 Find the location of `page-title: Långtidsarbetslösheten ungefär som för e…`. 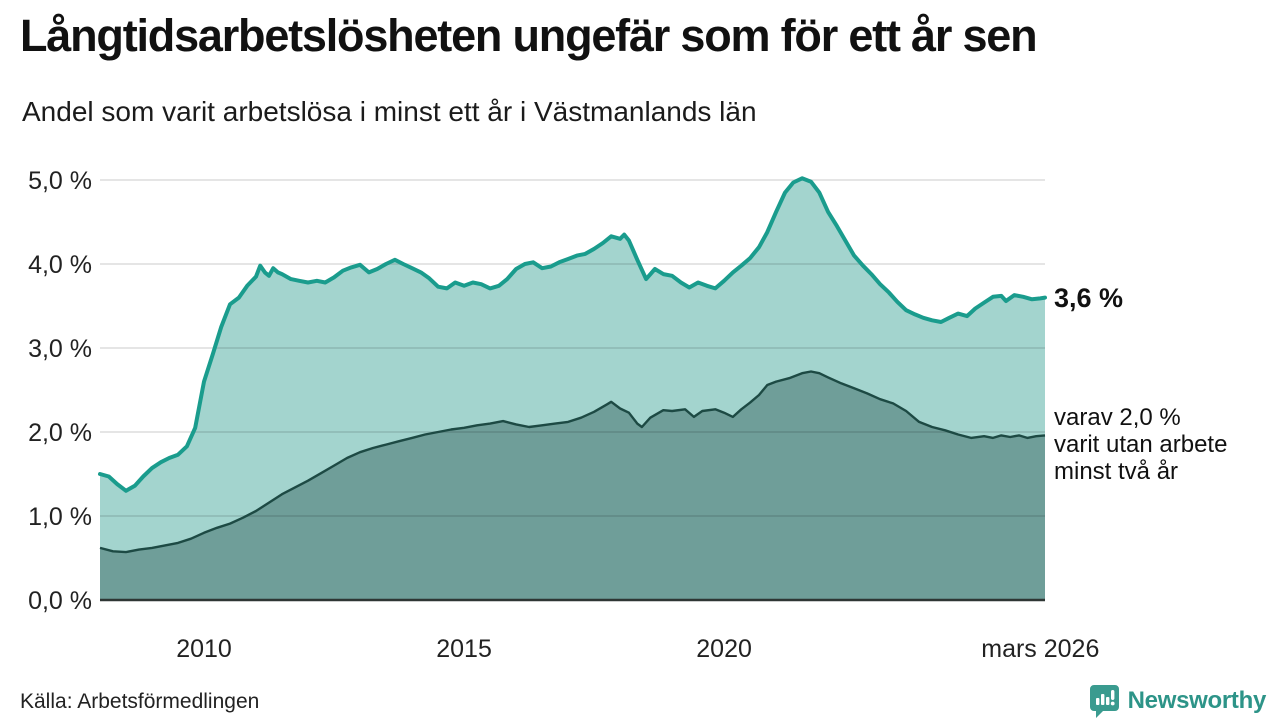

page-title: Långtidsarbetslösheten ungefär som för e… is located at coordinates (529, 35).